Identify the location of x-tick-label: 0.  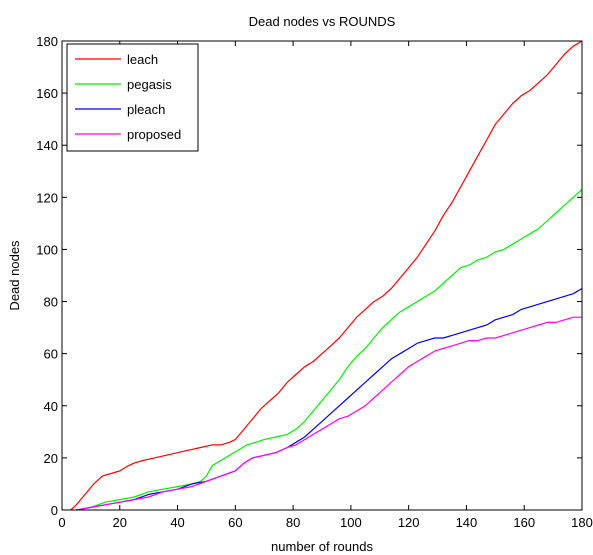
(61, 522).